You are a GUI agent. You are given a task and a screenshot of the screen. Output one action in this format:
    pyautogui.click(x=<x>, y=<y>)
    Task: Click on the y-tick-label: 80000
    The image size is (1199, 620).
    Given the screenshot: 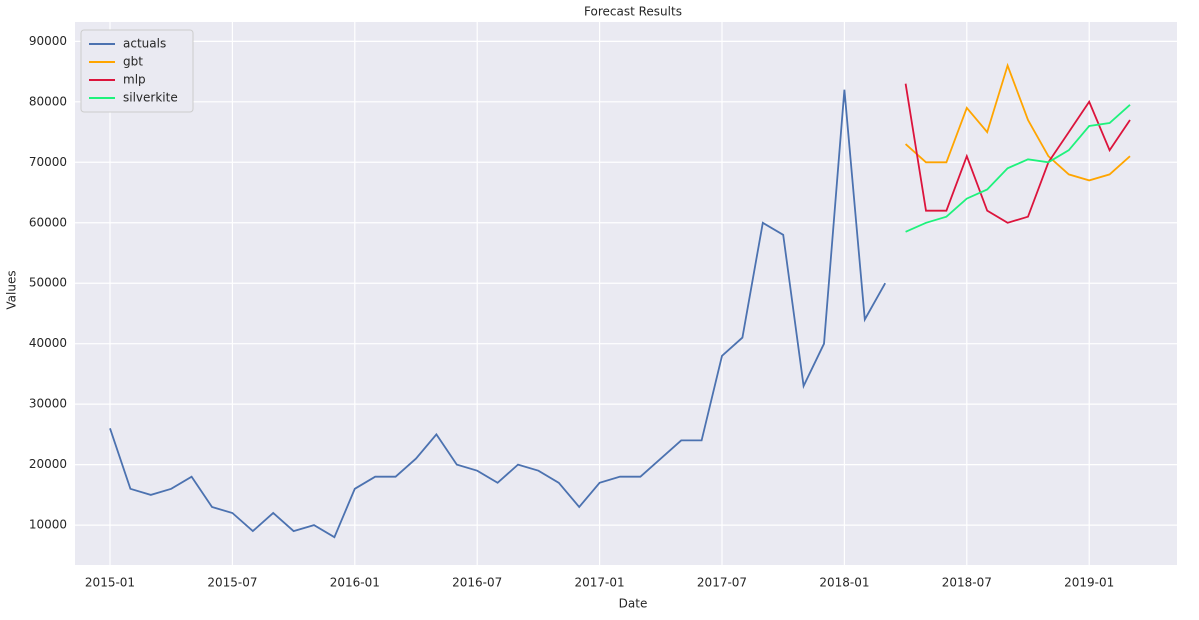 What is the action you would take?
    pyautogui.click(x=48, y=101)
    